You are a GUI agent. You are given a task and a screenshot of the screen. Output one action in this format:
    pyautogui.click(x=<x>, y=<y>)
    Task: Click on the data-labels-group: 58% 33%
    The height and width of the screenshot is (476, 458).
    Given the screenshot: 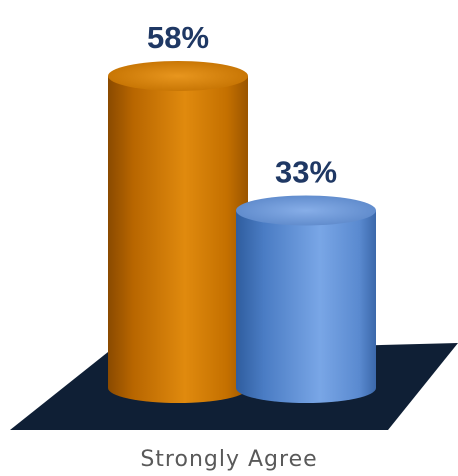 What is the action you would take?
    pyautogui.click(x=242, y=105)
    